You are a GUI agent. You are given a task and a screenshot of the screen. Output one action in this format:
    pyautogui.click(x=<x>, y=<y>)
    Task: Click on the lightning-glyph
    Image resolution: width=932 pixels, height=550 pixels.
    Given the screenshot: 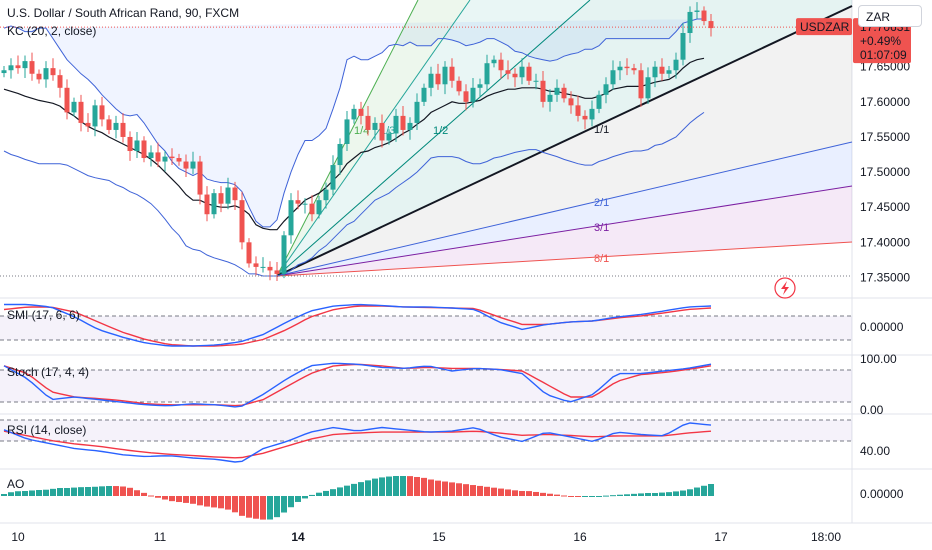 What is the action you would take?
    pyautogui.click(x=785, y=288)
    